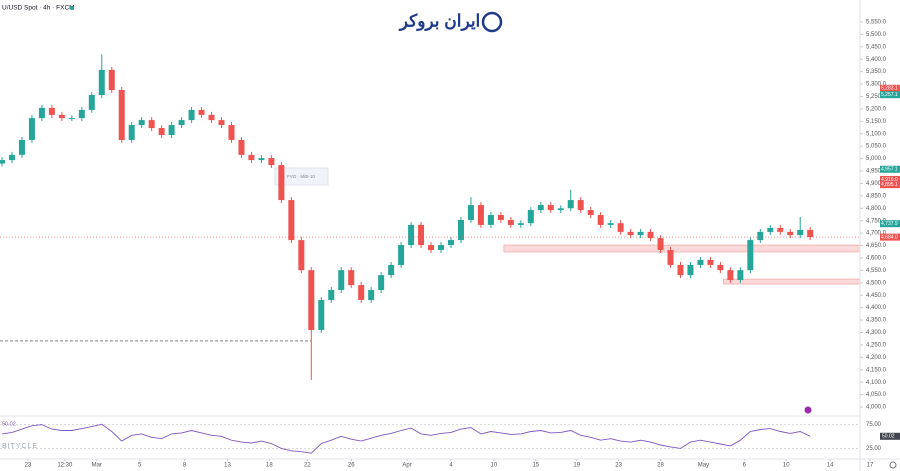 The height and width of the screenshot is (471, 900). Describe the element at coordinates (874, 449) in the screenshot. I see `rsi-tick-label: 25.00` at that location.